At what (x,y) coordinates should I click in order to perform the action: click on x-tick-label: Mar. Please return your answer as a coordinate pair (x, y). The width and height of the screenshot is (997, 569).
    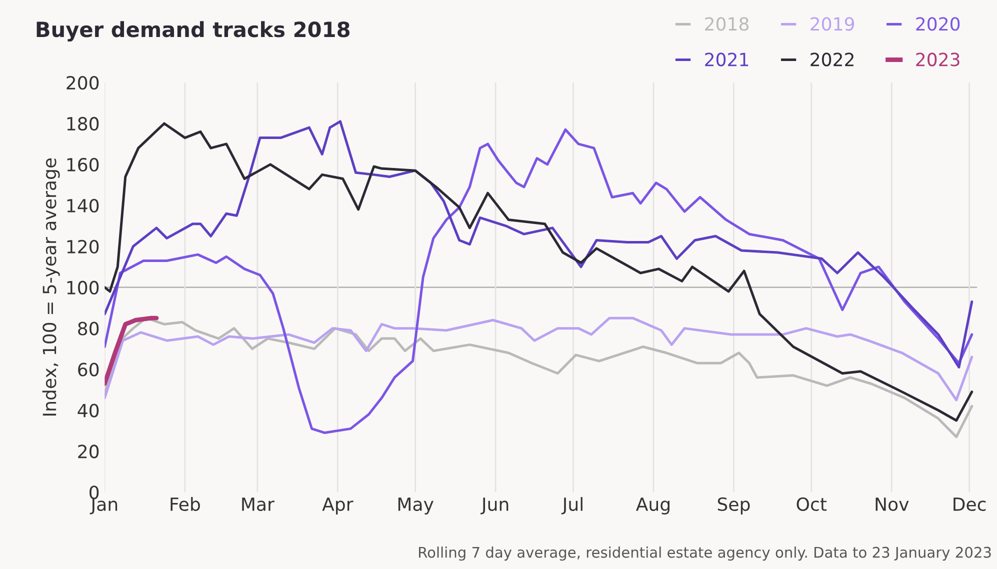
    Looking at the image, I should click on (258, 505).